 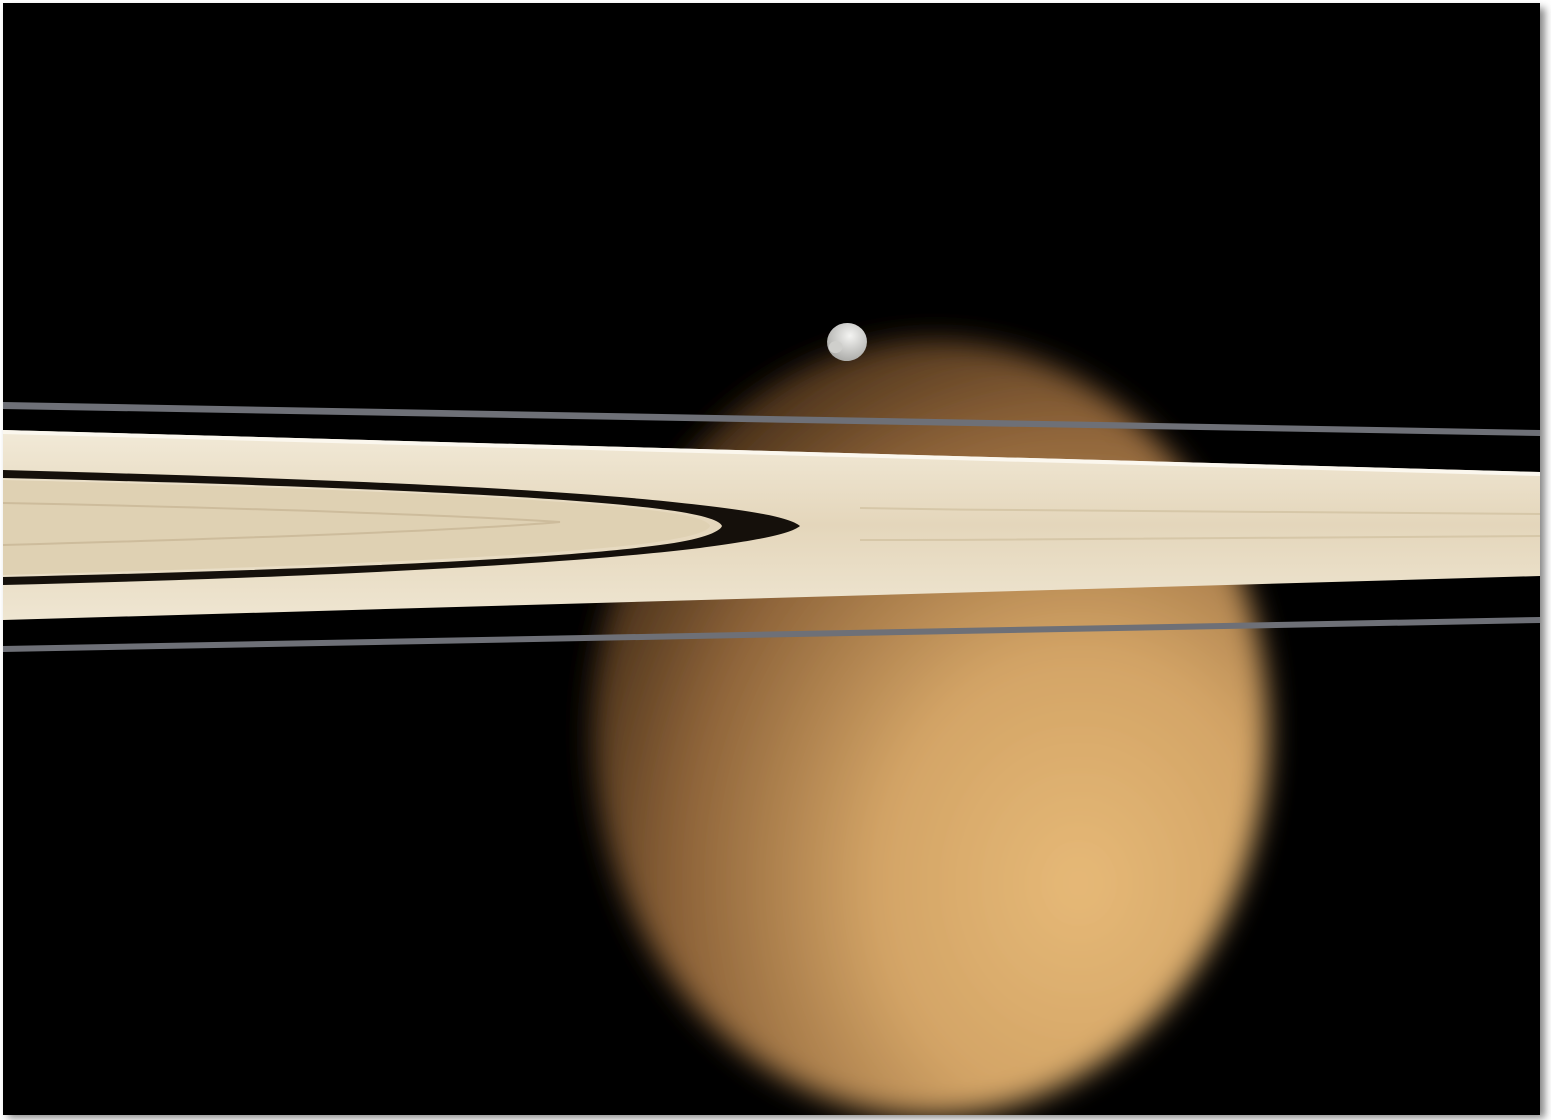 What do you see at coordinates (847, 342) in the screenshot?
I see `small-moon` at bounding box center [847, 342].